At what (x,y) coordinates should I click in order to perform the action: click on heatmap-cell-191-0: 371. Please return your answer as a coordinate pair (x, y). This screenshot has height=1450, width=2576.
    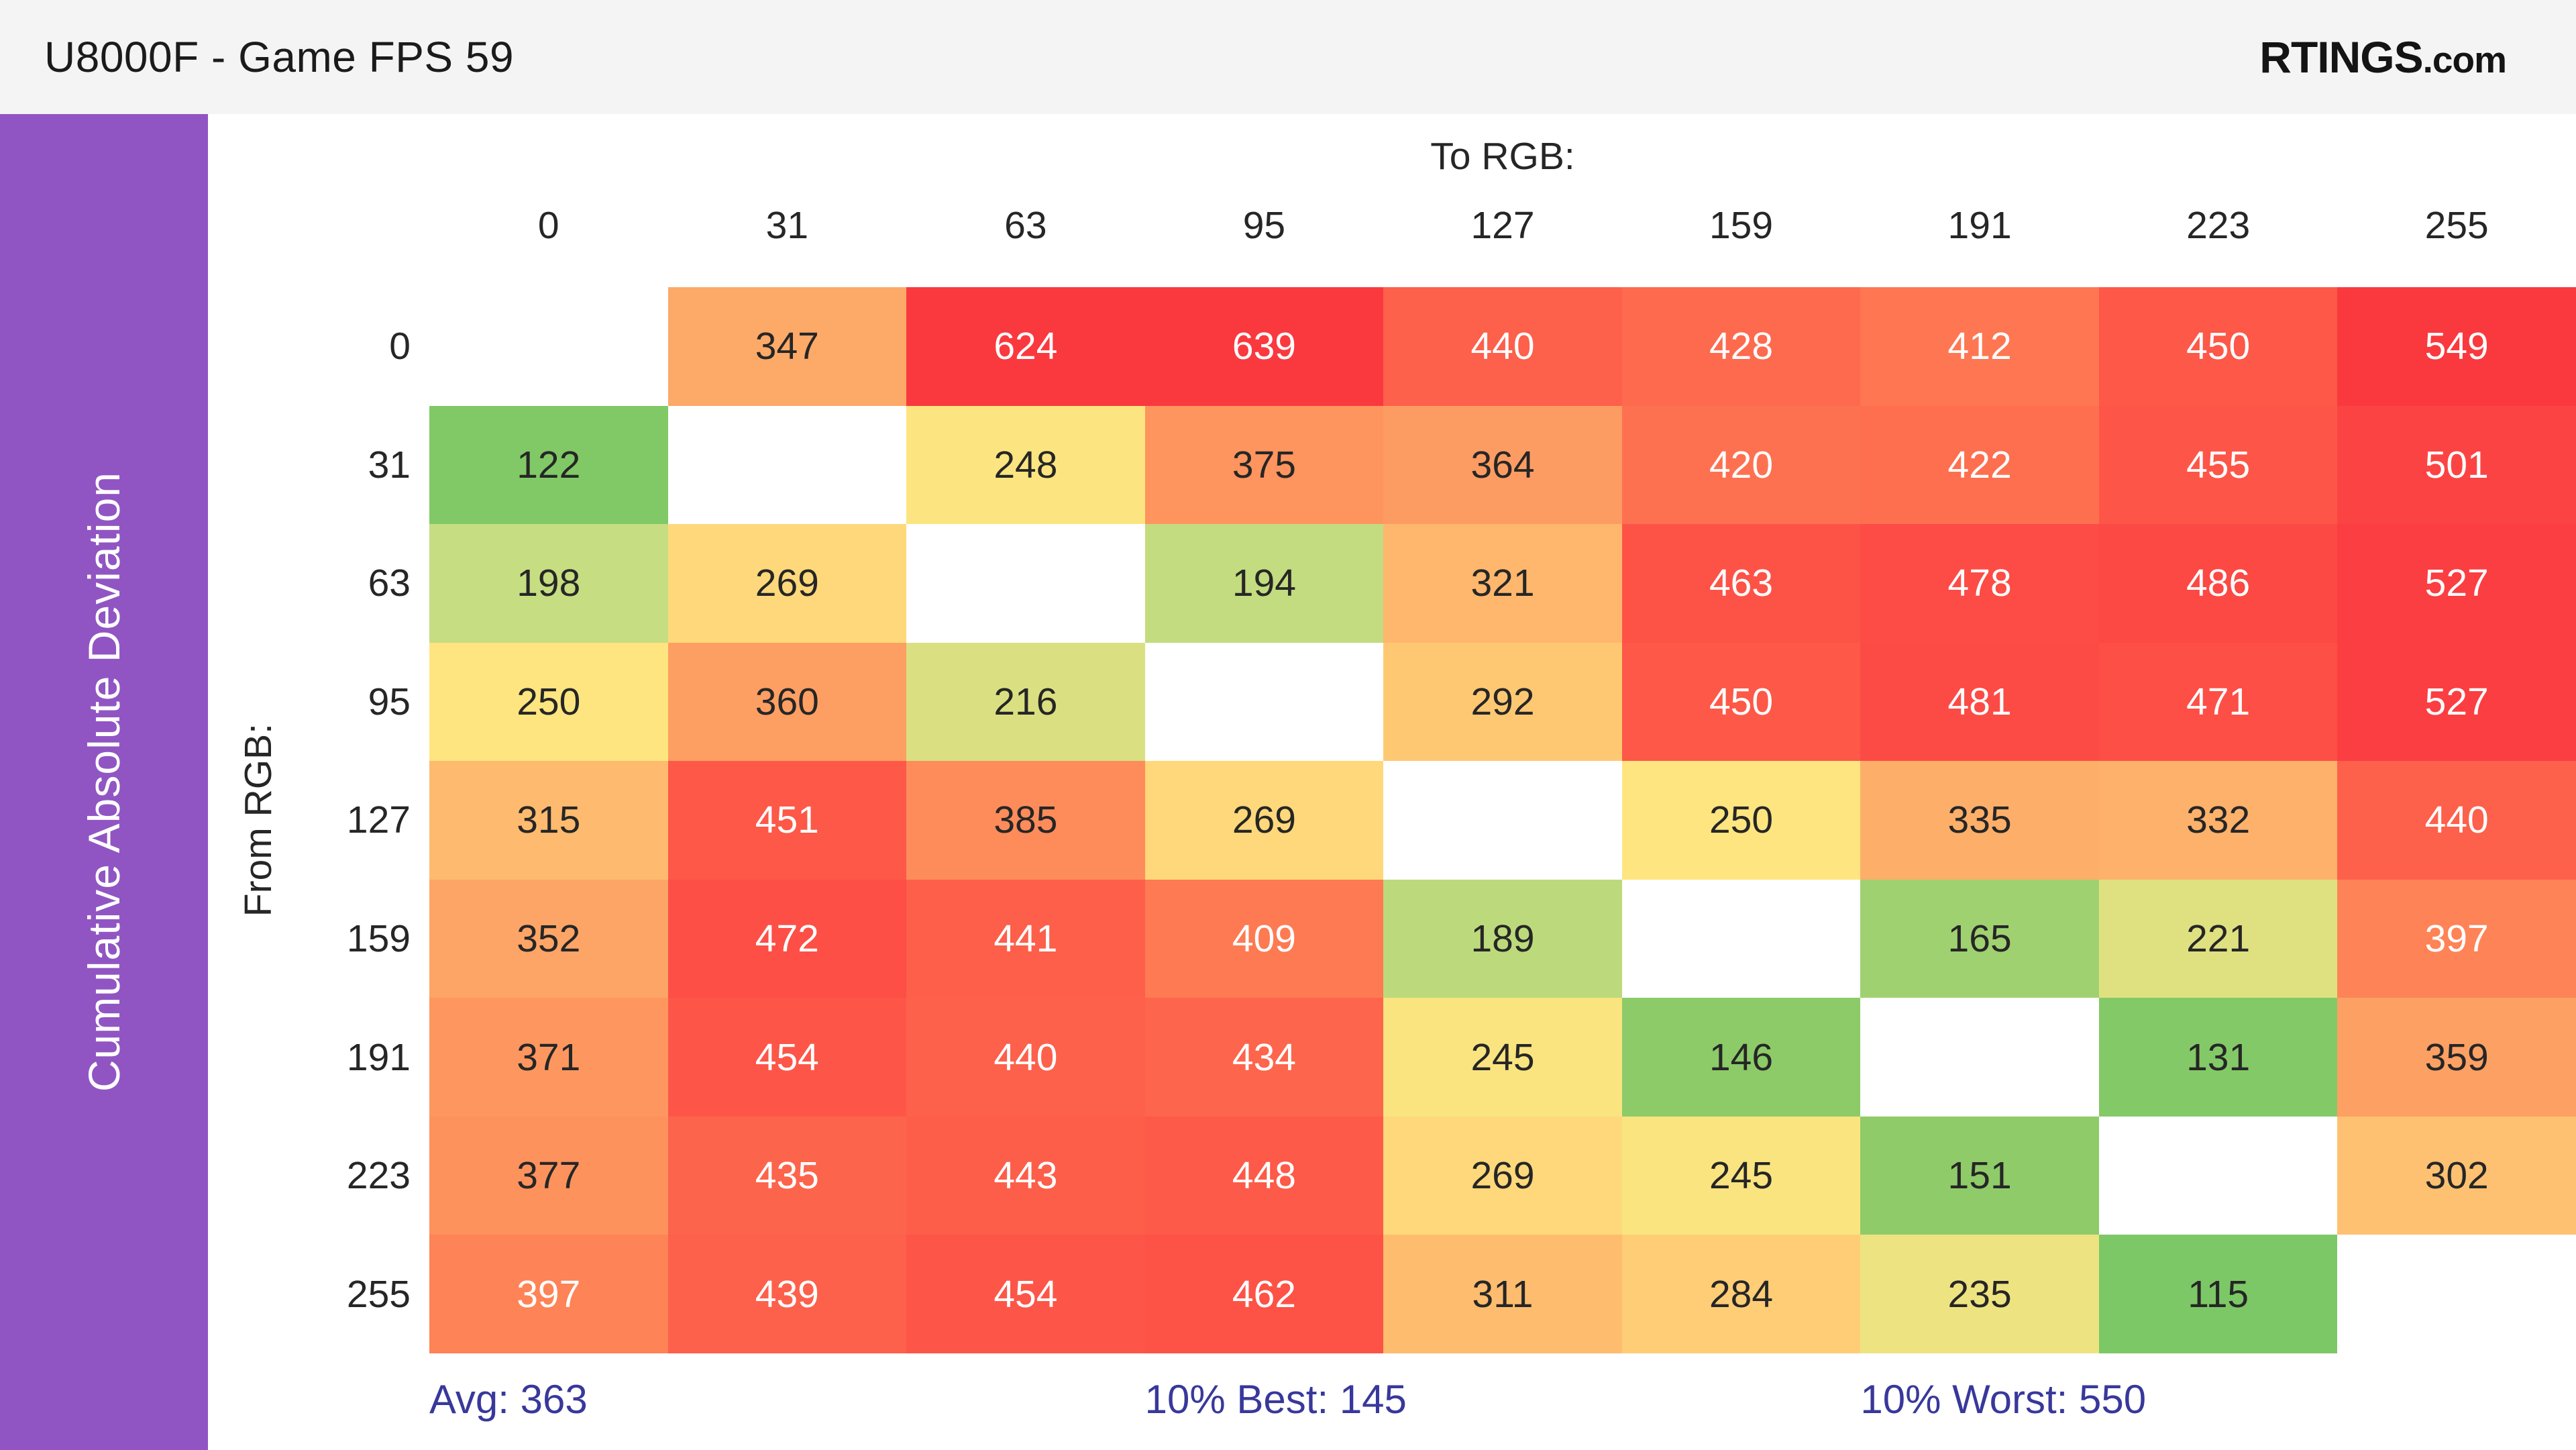
    Looking at the image, I should click on (548, 1057).